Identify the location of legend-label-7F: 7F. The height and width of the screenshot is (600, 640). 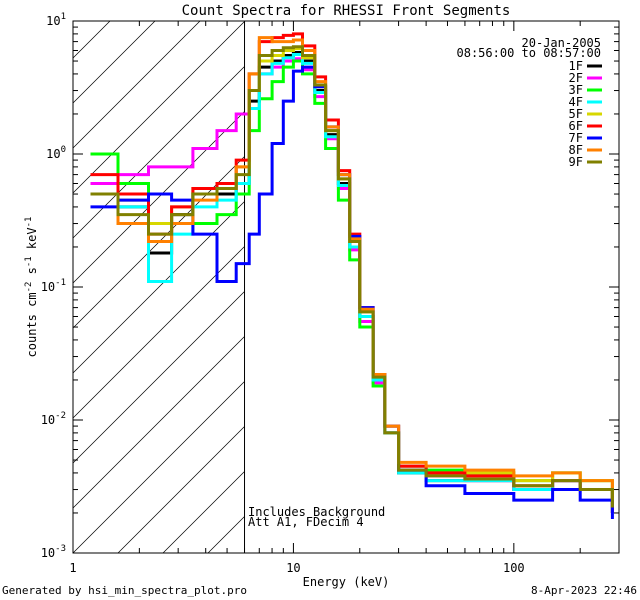
(576, 138).